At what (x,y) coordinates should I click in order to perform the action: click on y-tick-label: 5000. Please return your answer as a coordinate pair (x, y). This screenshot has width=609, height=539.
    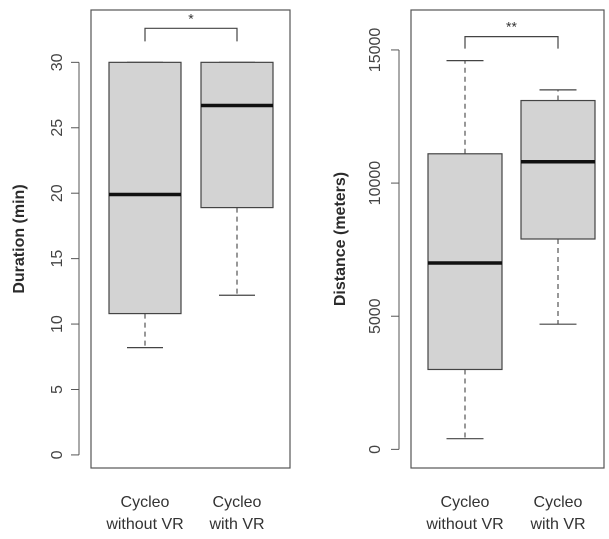
    Looking at the image, I should click on (375, 316).